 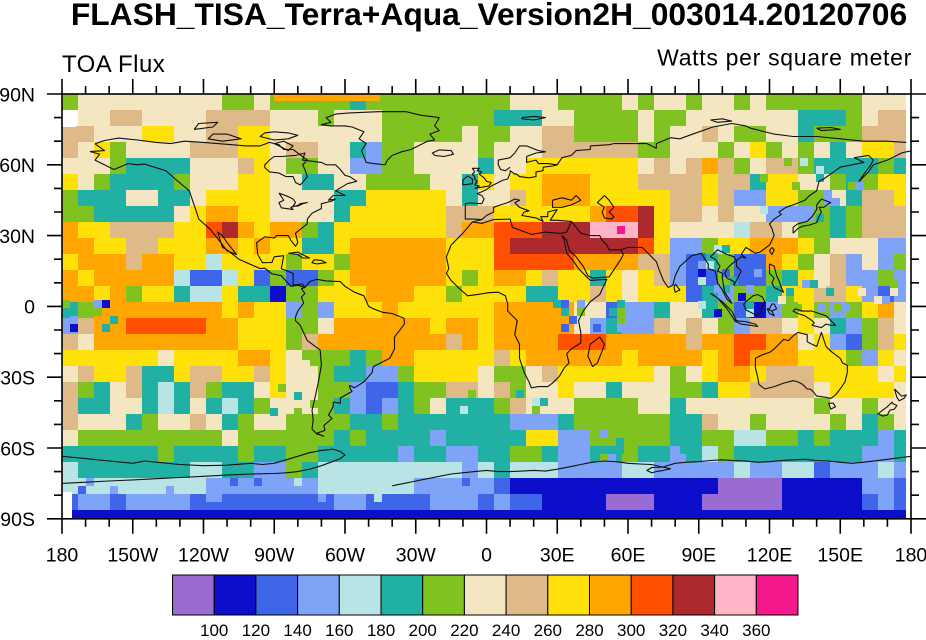 What do you see at coordinates (204, 556) in the screenshot?
I see `svg-text: 120W` at bounding box center [204, 556].